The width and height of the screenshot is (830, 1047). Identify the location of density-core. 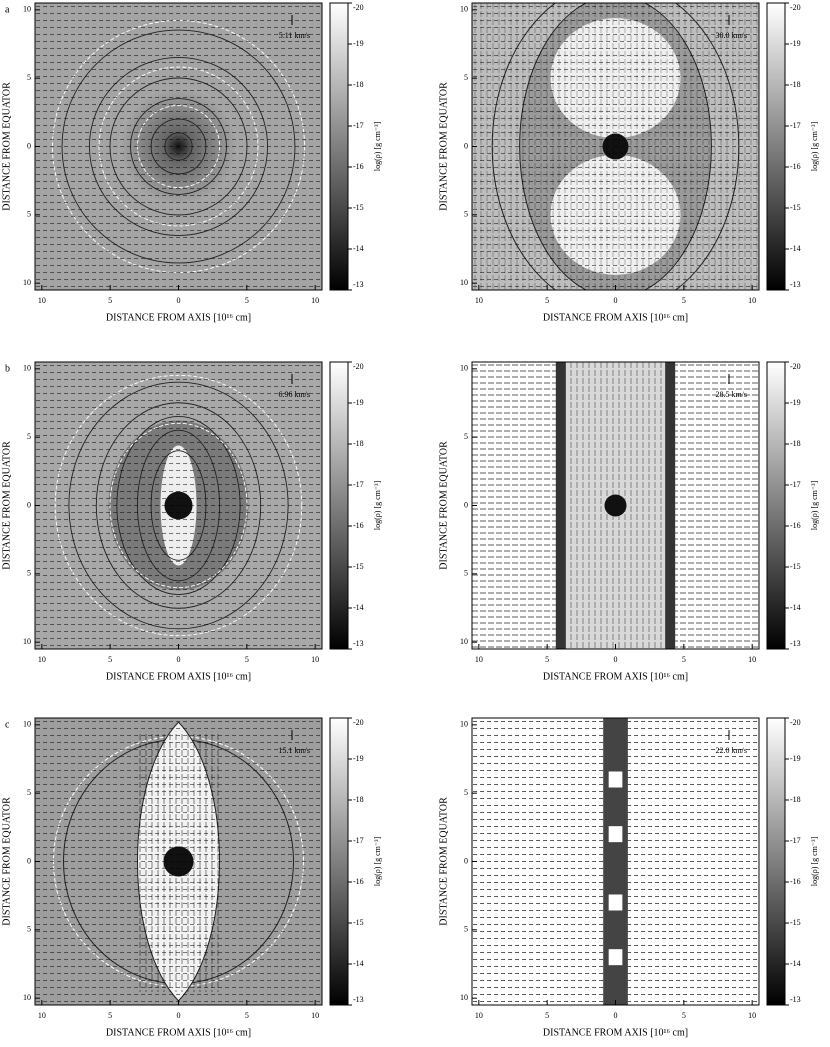
(615, 505).